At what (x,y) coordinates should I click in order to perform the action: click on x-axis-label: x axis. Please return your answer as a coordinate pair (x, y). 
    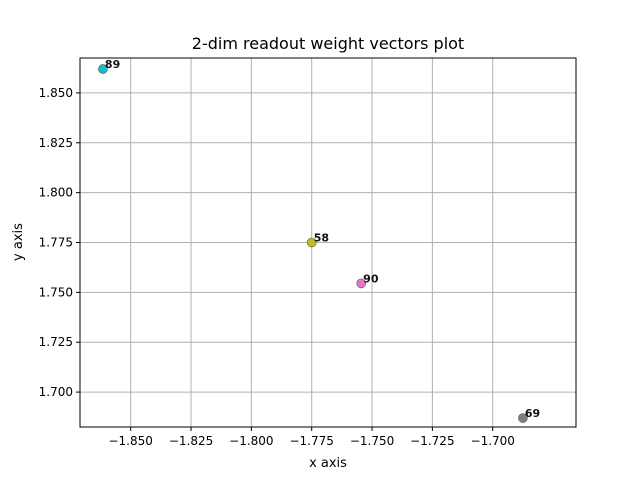
    Looking at the image, I should click on (328, 463).